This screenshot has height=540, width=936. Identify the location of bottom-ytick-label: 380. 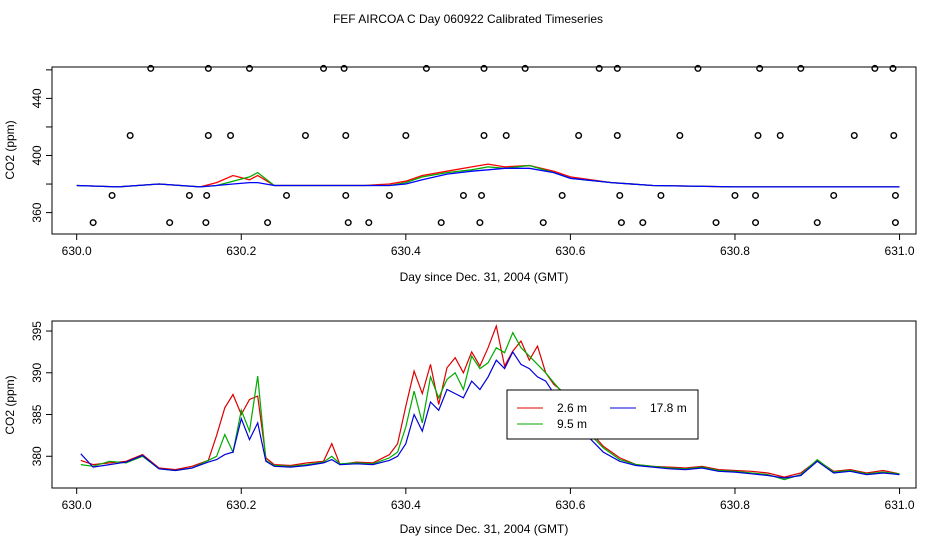
(37, 456).